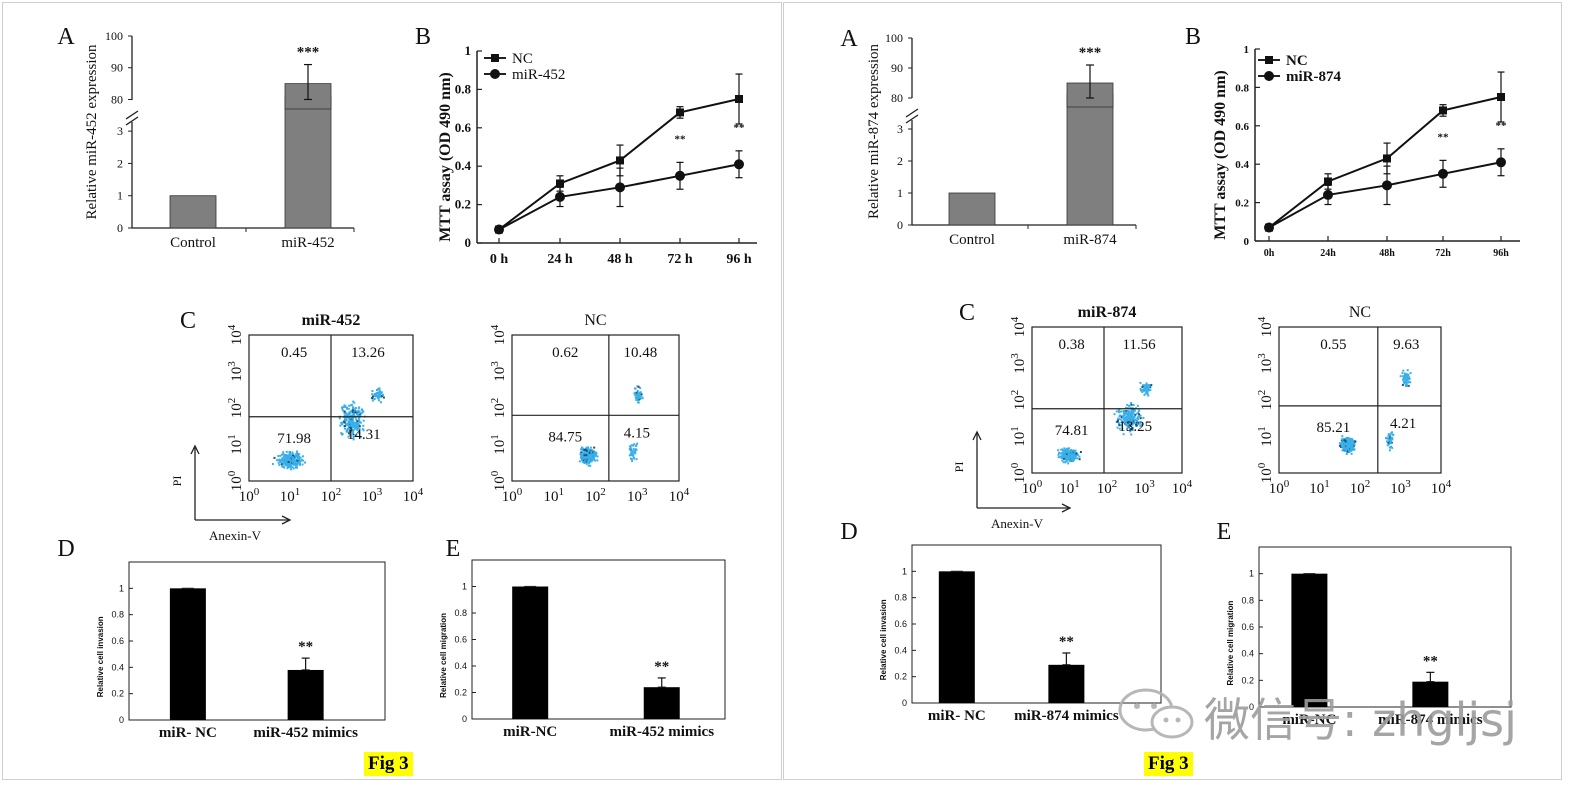 This screenshot has height=795, width=1573. Describe the element at coordinates (498, 480) in the screenshot. I see `left-chart-c-plot-1-ytick-label-0: 10⁰` at that location.